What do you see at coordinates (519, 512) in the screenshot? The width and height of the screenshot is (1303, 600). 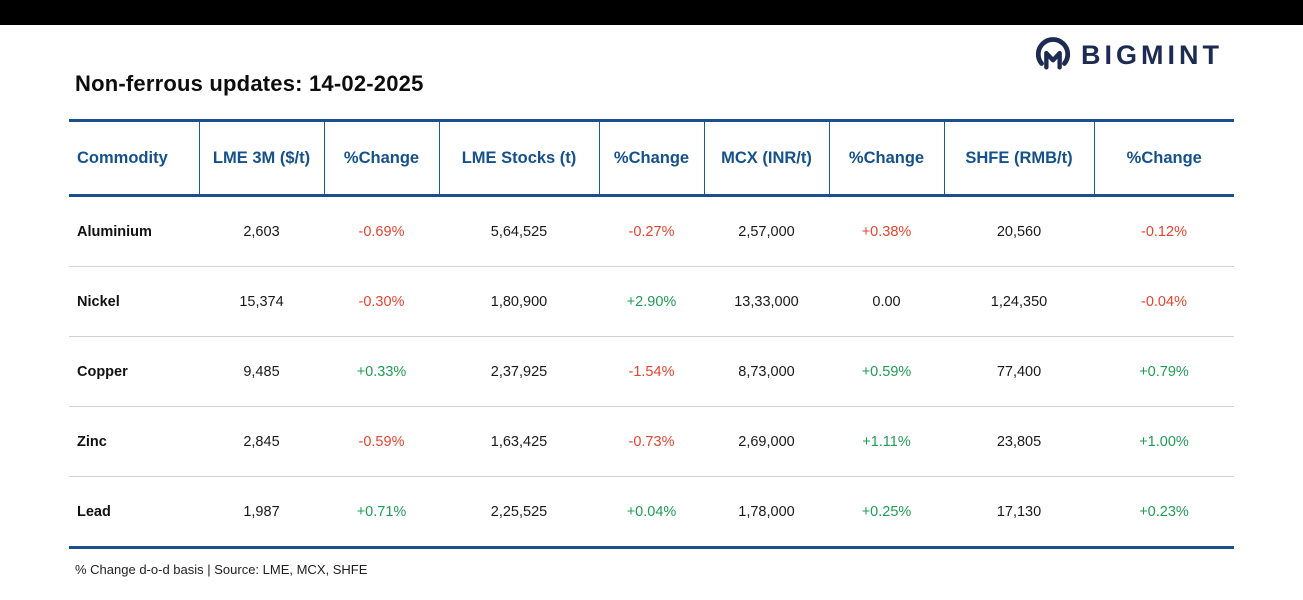 I see `lme-stocks-cell: 2,25,525` at bounding box center [519, 512].